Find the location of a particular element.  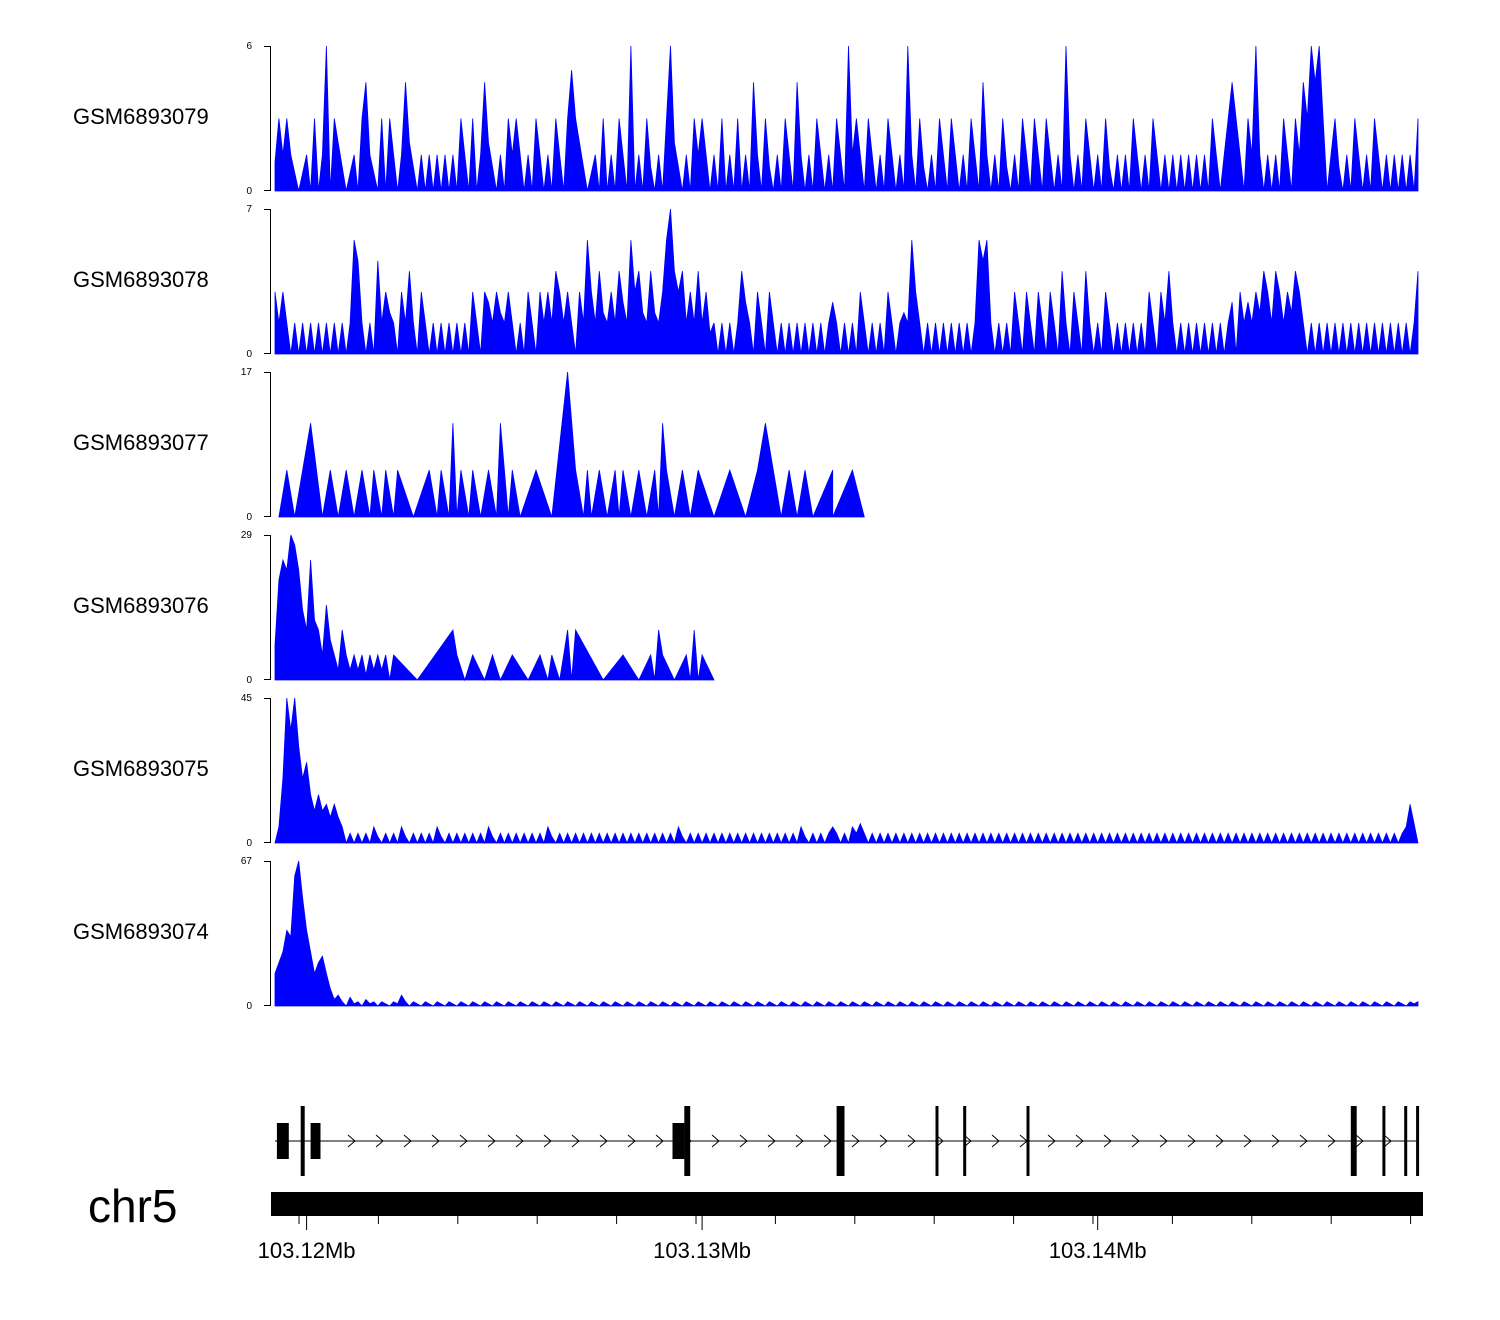

track-label: GSM6893077 is located at coordinates (141, 442).